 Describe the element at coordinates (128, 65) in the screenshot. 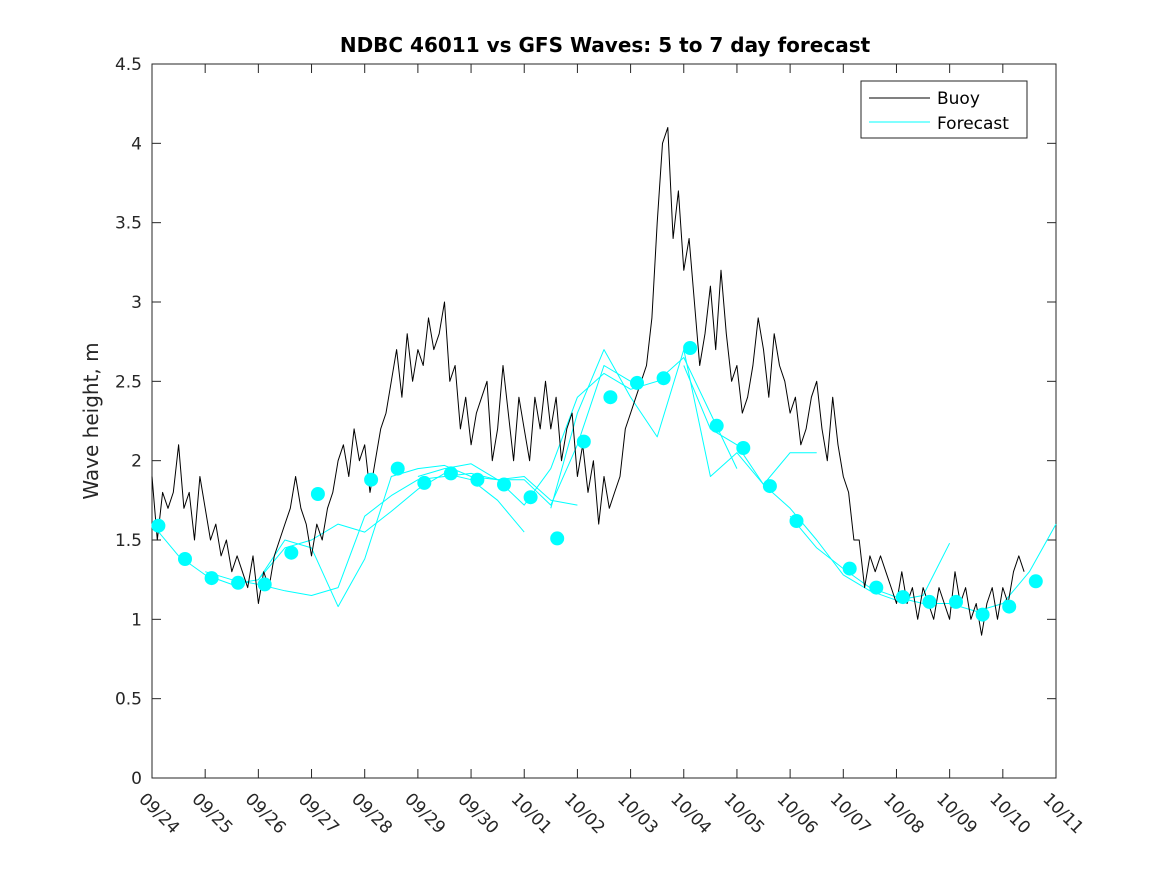

I see `y-tick-label: 4.5` at that location.